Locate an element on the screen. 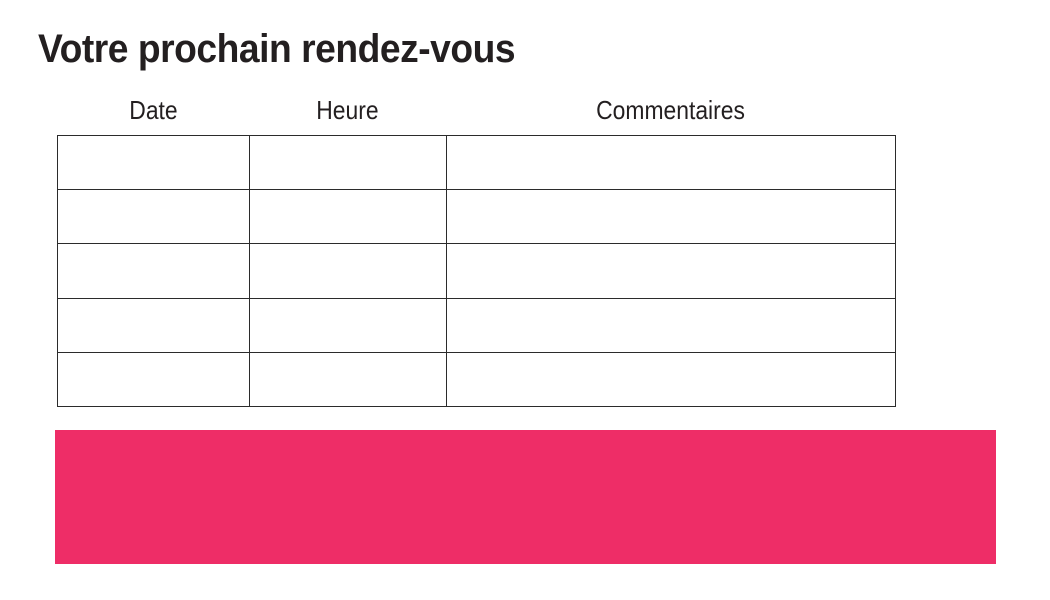 This screenshot has height=600, width=1050. column-header-commentaires: Commentaires is located at coordinates (670, 110).